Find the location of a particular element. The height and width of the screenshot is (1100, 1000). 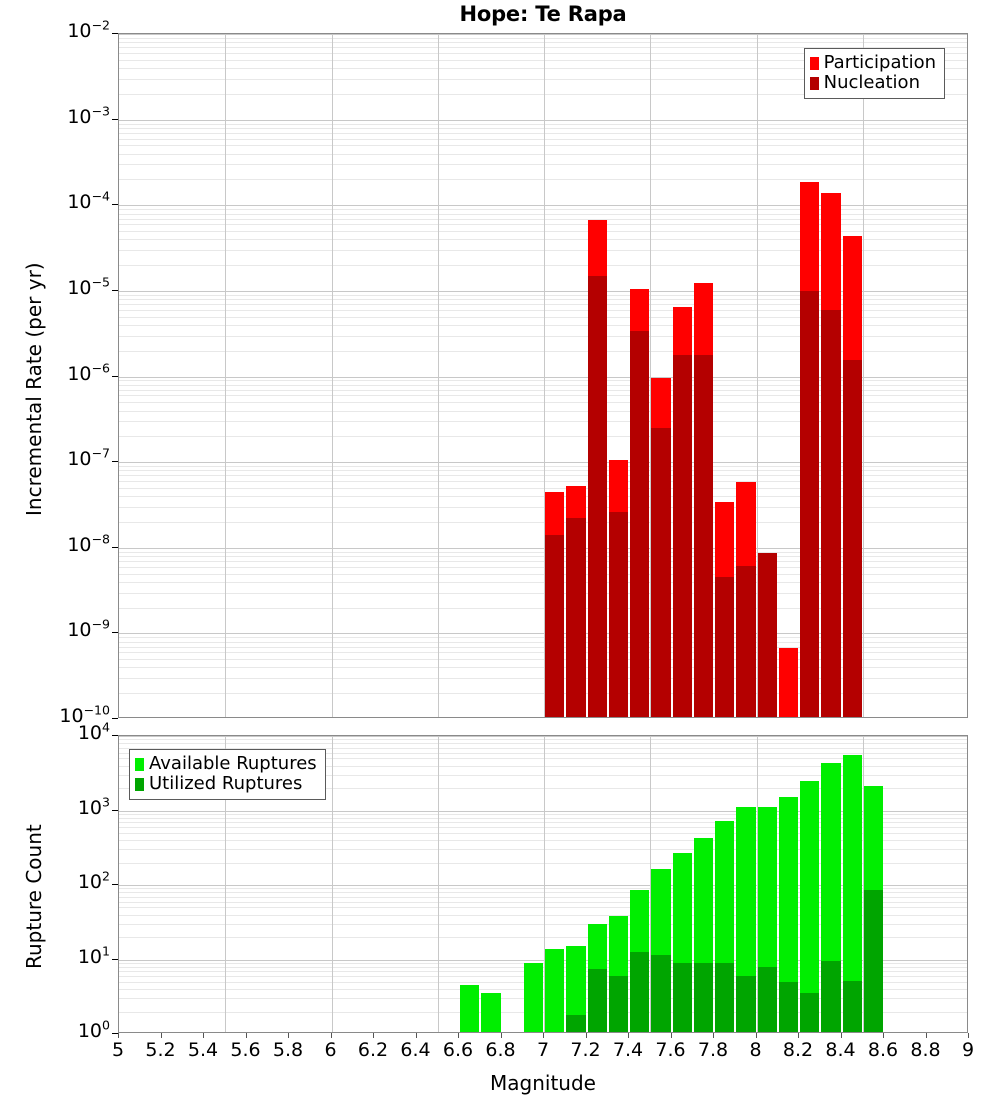

y-tick-label: 10² is located at coordinates (93, 880).